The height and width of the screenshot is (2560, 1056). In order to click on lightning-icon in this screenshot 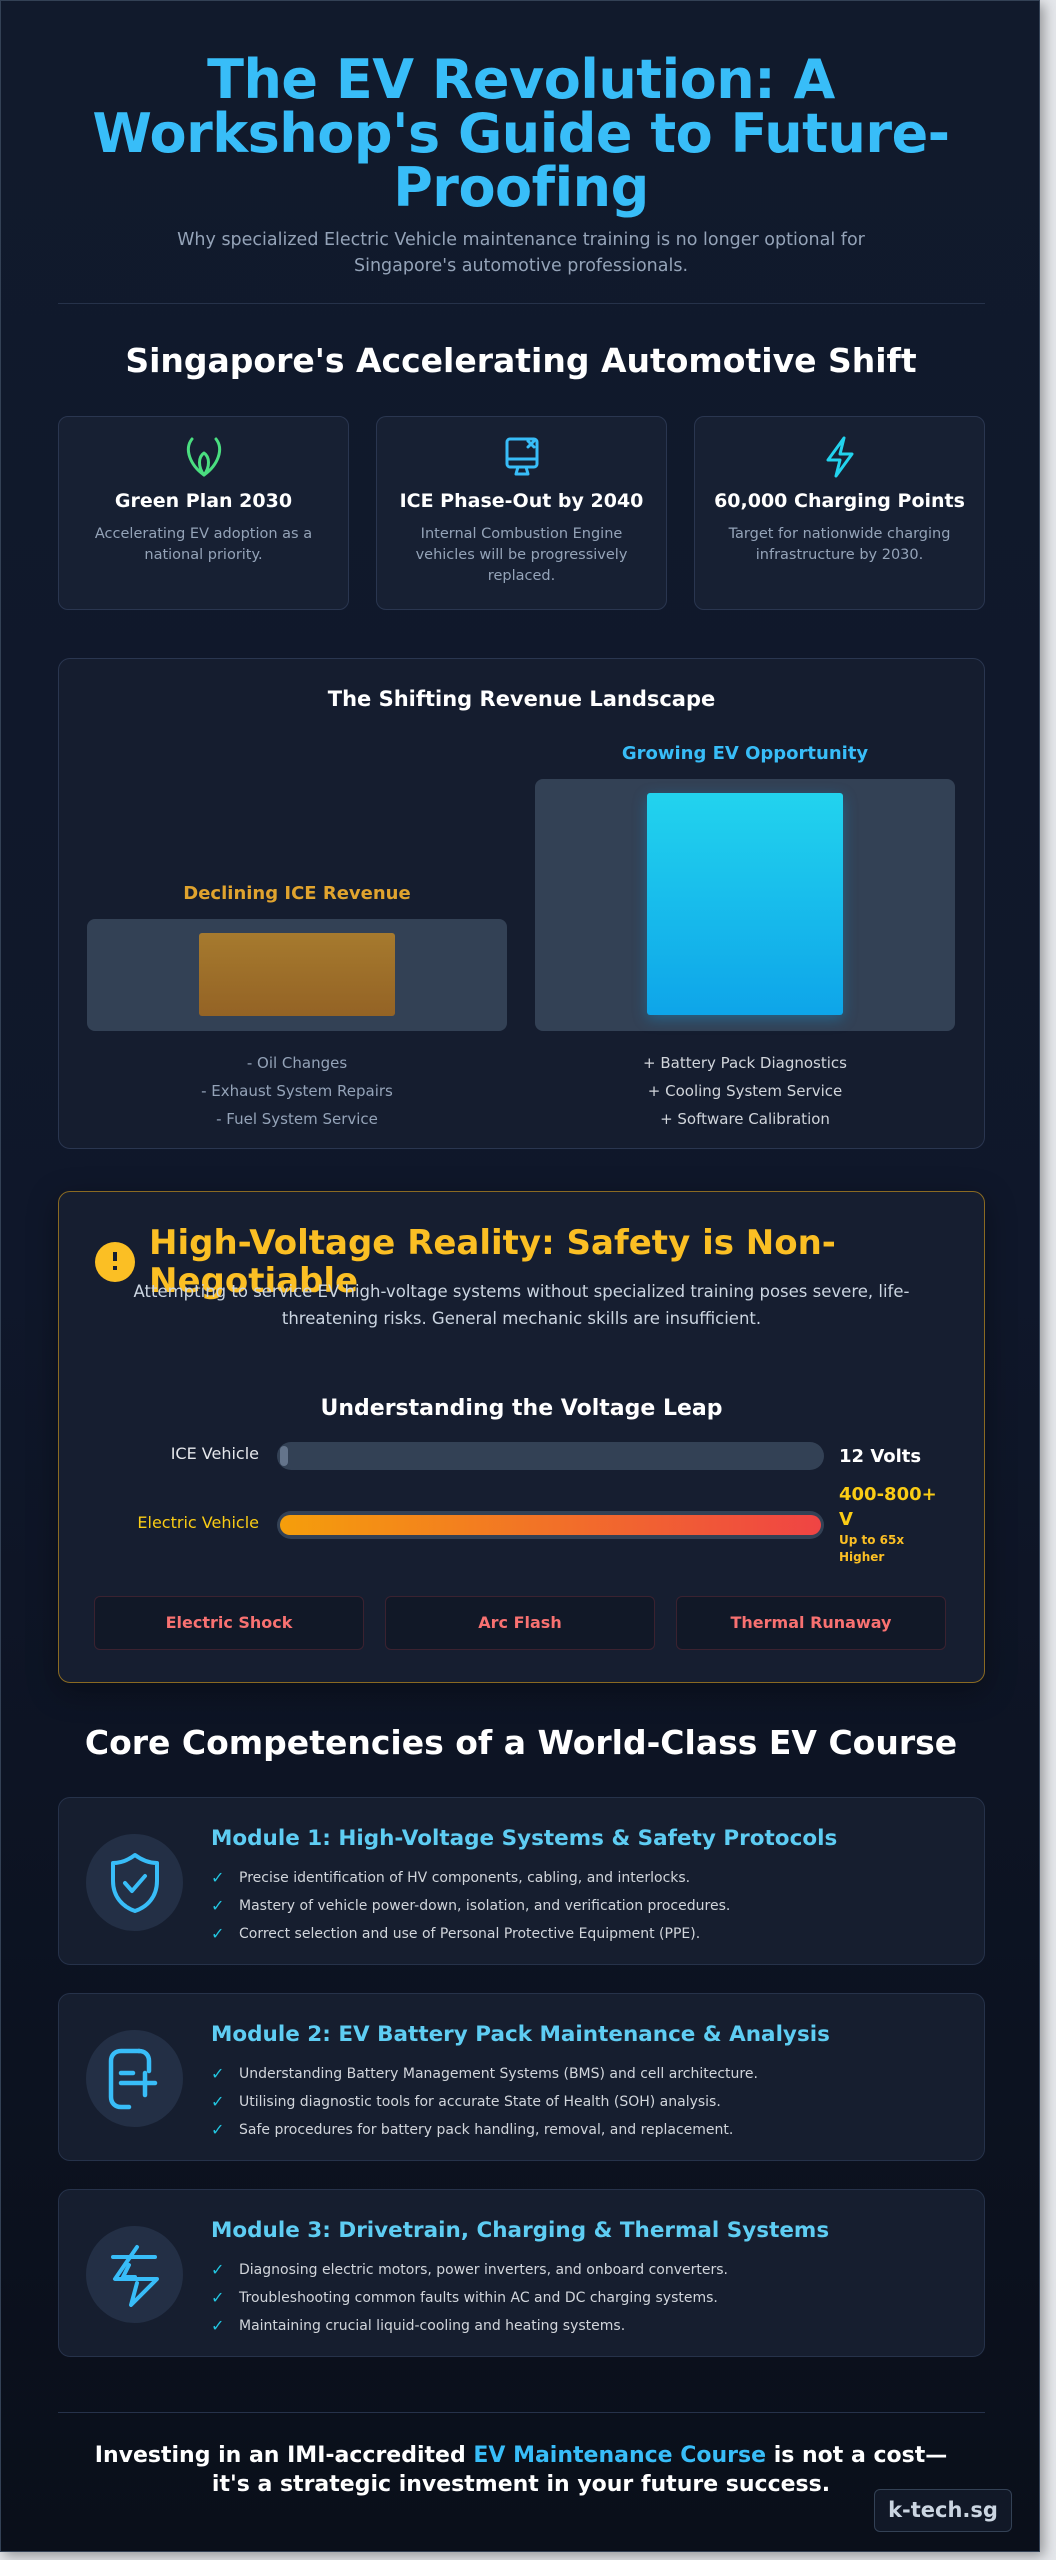, I will do `click(839, 457)`.